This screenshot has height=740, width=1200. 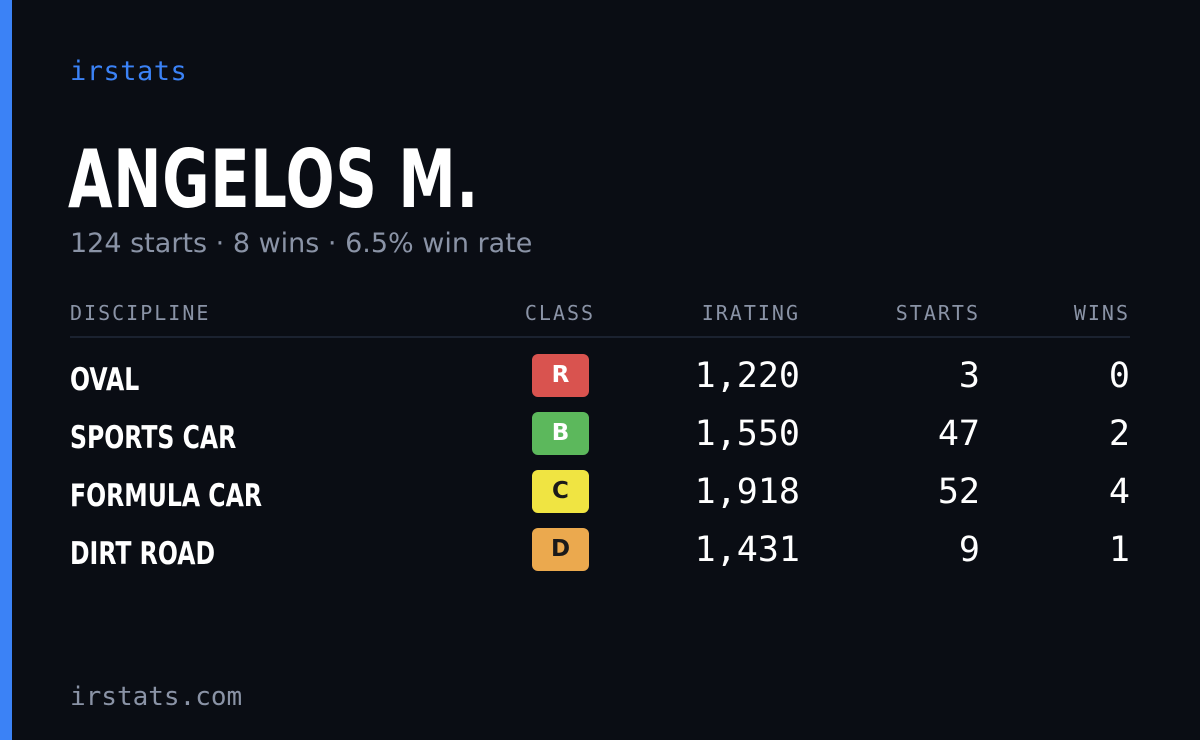 I want to click on table-row: OVAL R 1,220 3 0, so click(x=600, y=383).